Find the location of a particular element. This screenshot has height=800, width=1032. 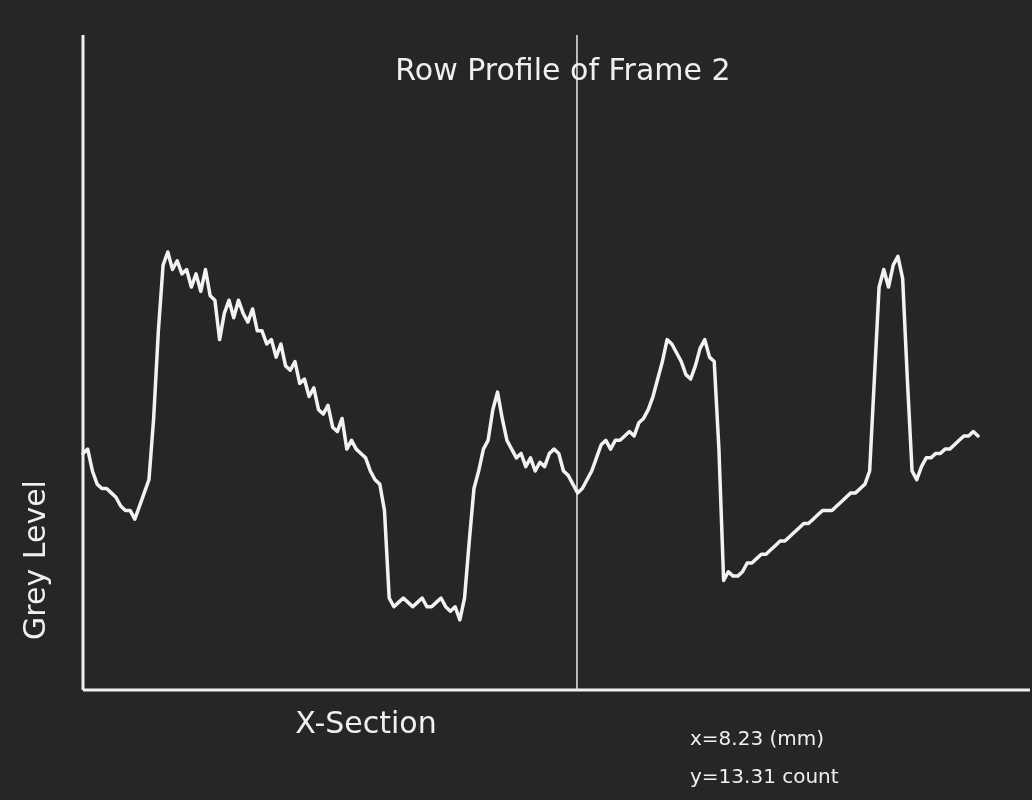

y-axis-title: Grey Level is located at coordinates (34, 560).